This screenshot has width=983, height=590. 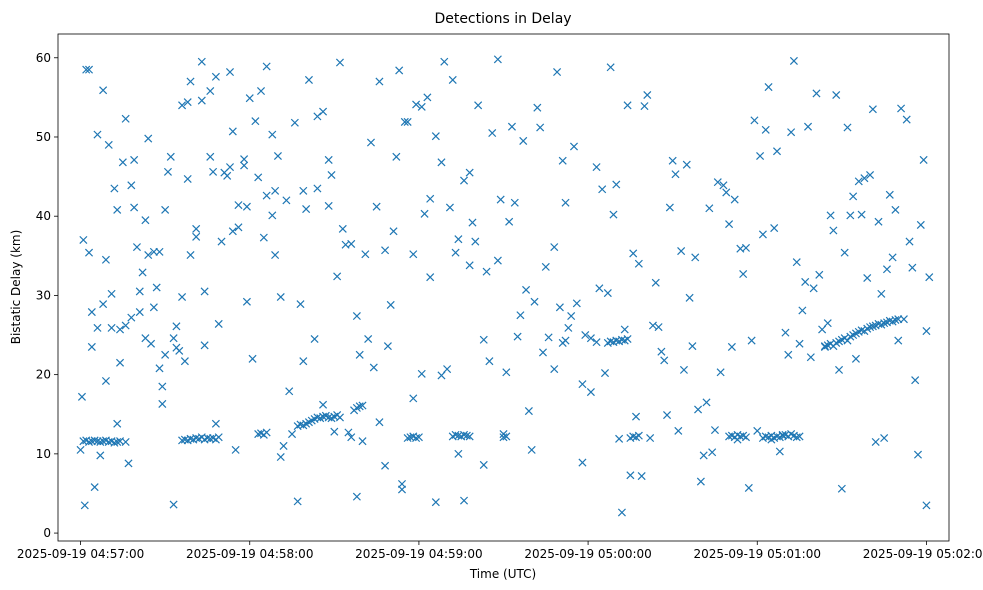 I want to click on y-axis-ticks: 0 10 20 30 40 50 60, so click(x=47, y=295).